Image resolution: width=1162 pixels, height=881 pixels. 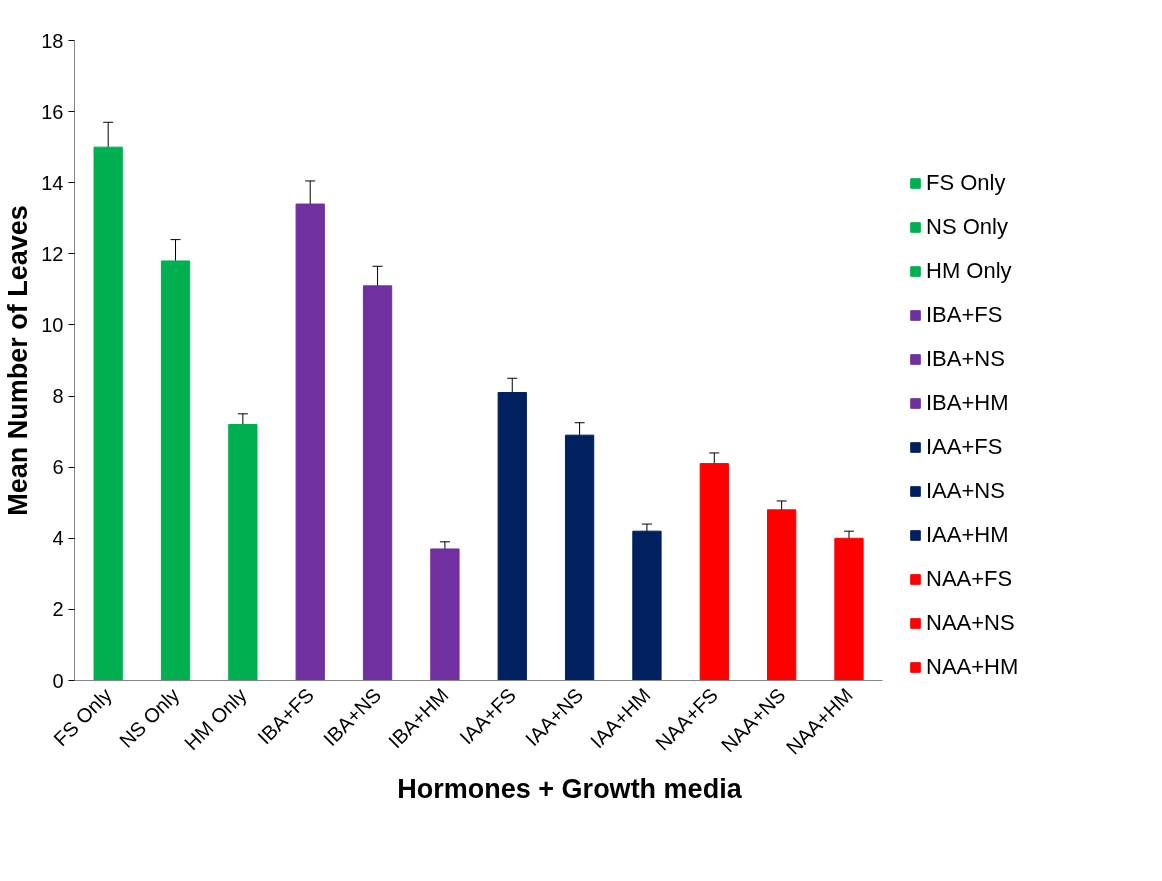 I want to click on legend-label: IBA+FS, so click(x=964, y=315).